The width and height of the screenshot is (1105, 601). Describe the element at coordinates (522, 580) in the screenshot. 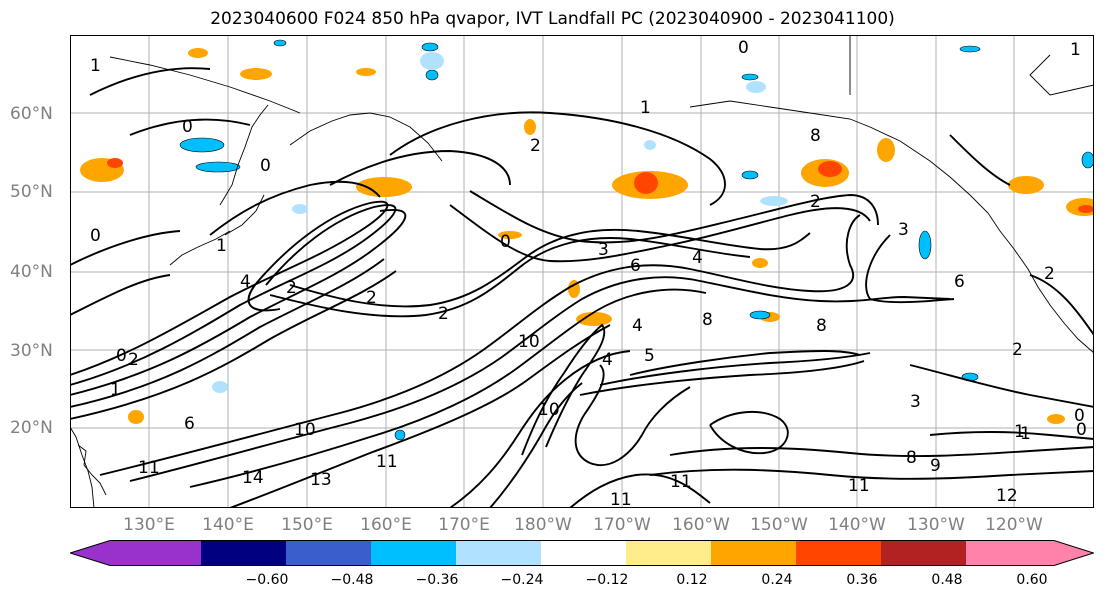

I see `colorbar-tick-label: −0.24` at that location.